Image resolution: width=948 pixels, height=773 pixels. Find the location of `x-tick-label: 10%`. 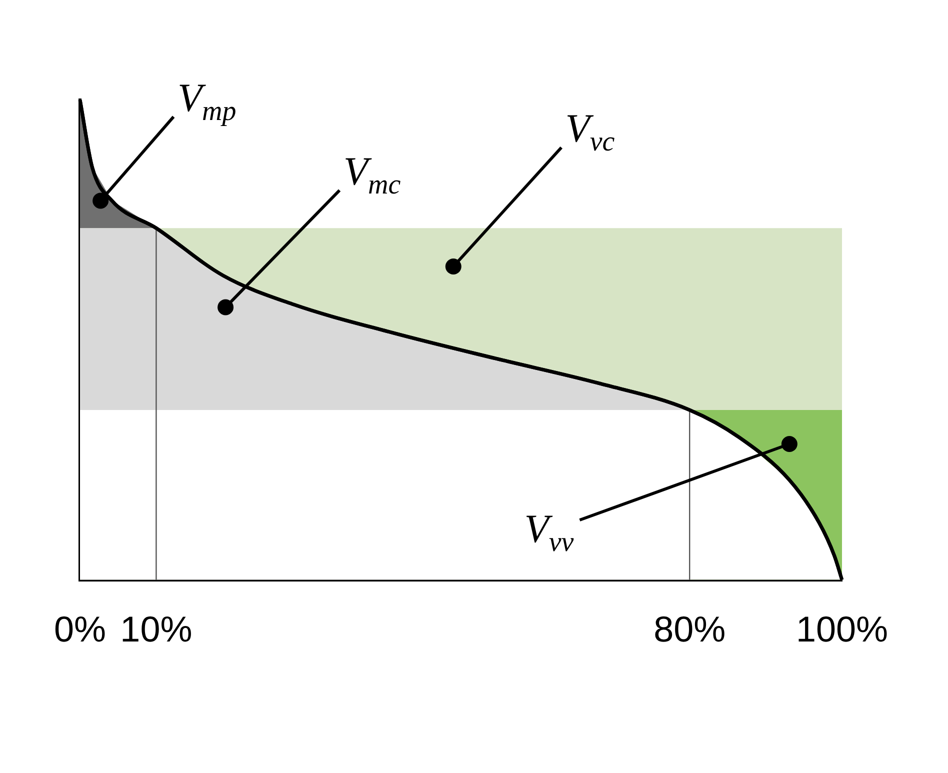

x-tick-label: 10% is located at coordinates (156, 629).